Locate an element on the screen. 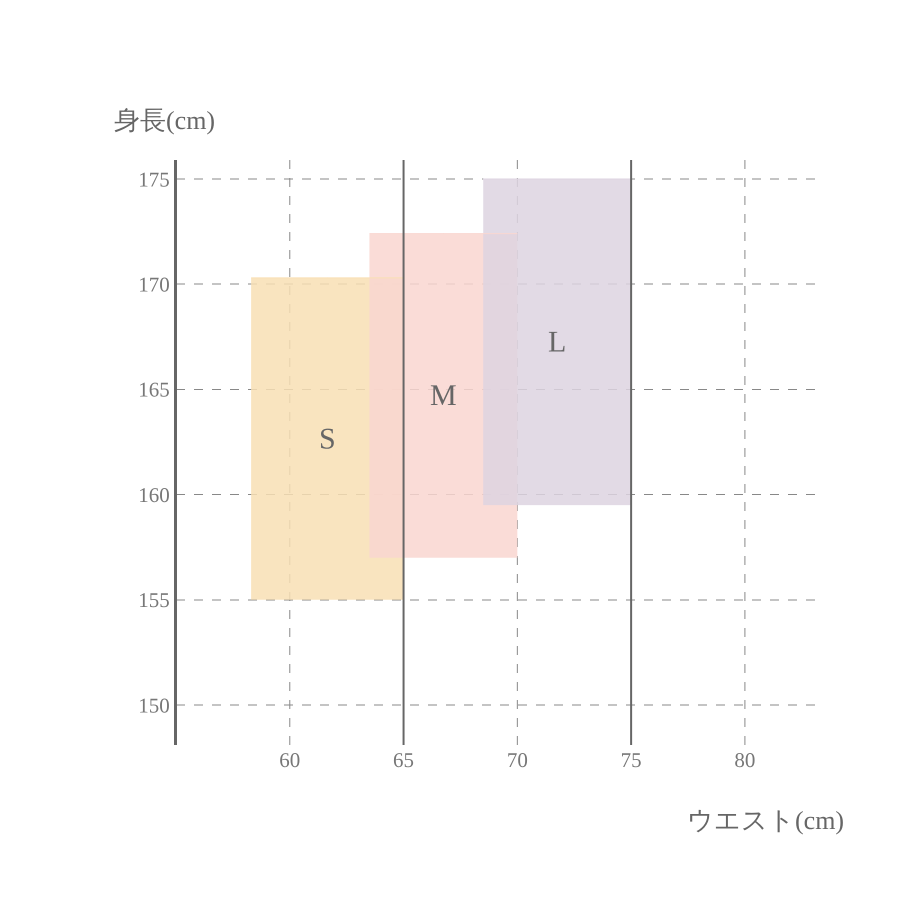 The width and height of the screenshot is (907, 907). x-tick-label: 65 is located at coordinates (403, 760).